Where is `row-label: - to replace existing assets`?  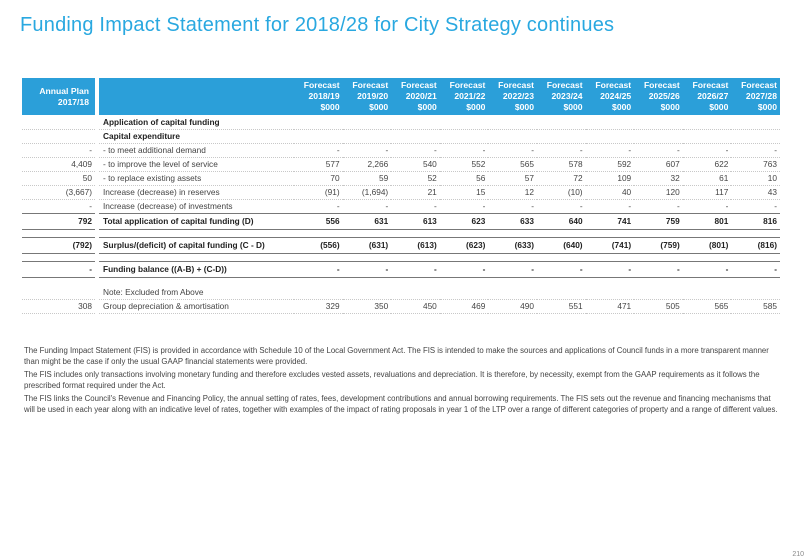 row-label: - to replace existing assets is located at coordinates (197, 178).